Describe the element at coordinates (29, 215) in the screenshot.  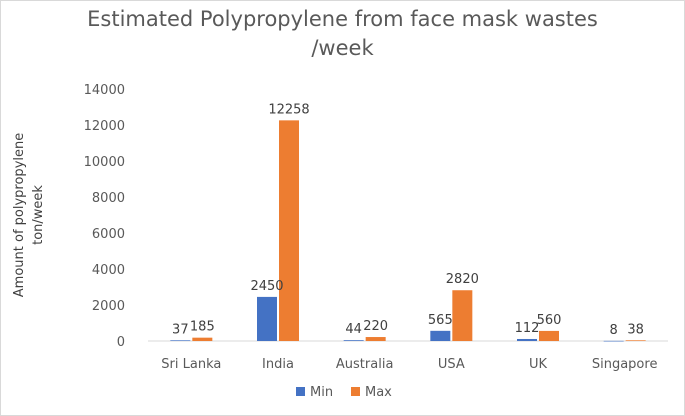
I see `y-axis-title: Amount of polypropylene ton/week` at that location.